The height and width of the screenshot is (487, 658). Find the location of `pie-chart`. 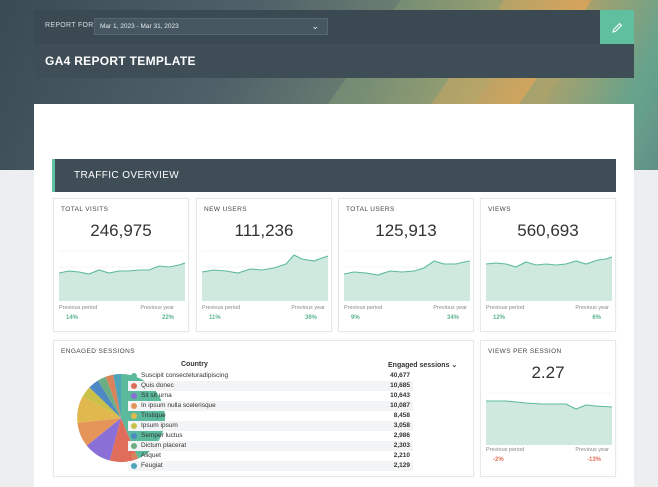

pie-chart is located at coordinates (121, 418).